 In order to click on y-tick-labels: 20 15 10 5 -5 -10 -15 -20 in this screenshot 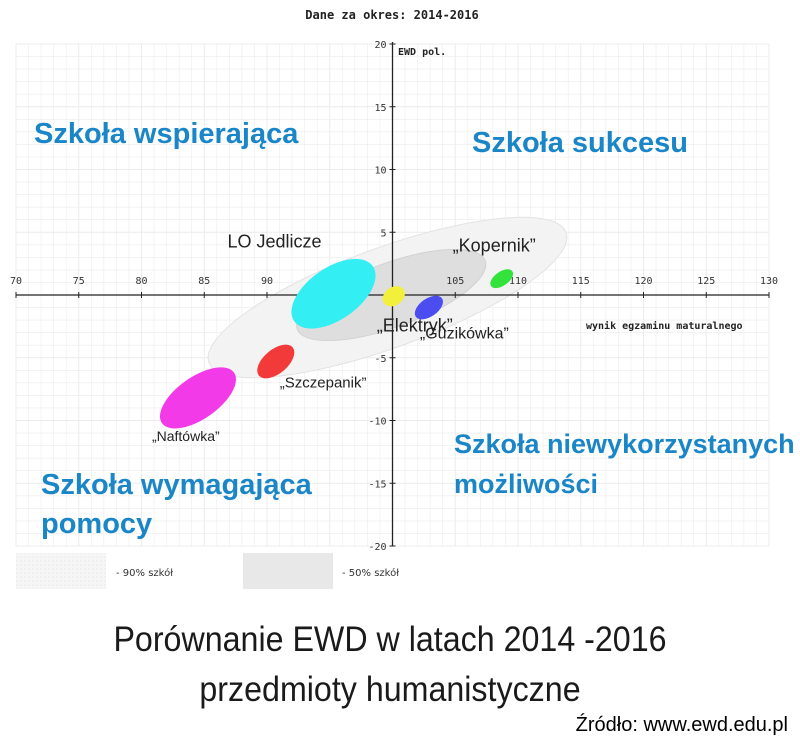, I will do `click(382, 296)`.